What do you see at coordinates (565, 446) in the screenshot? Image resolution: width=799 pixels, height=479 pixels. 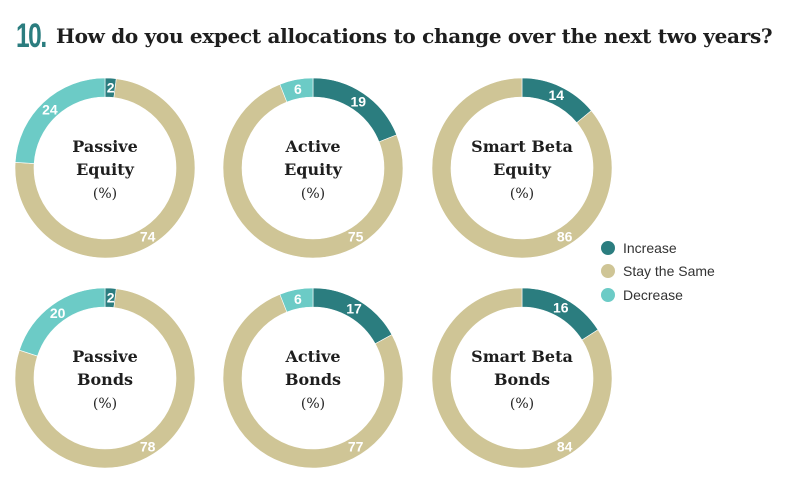 I see `donut-value-label-stay: 84` at bounding box center [565, 446].